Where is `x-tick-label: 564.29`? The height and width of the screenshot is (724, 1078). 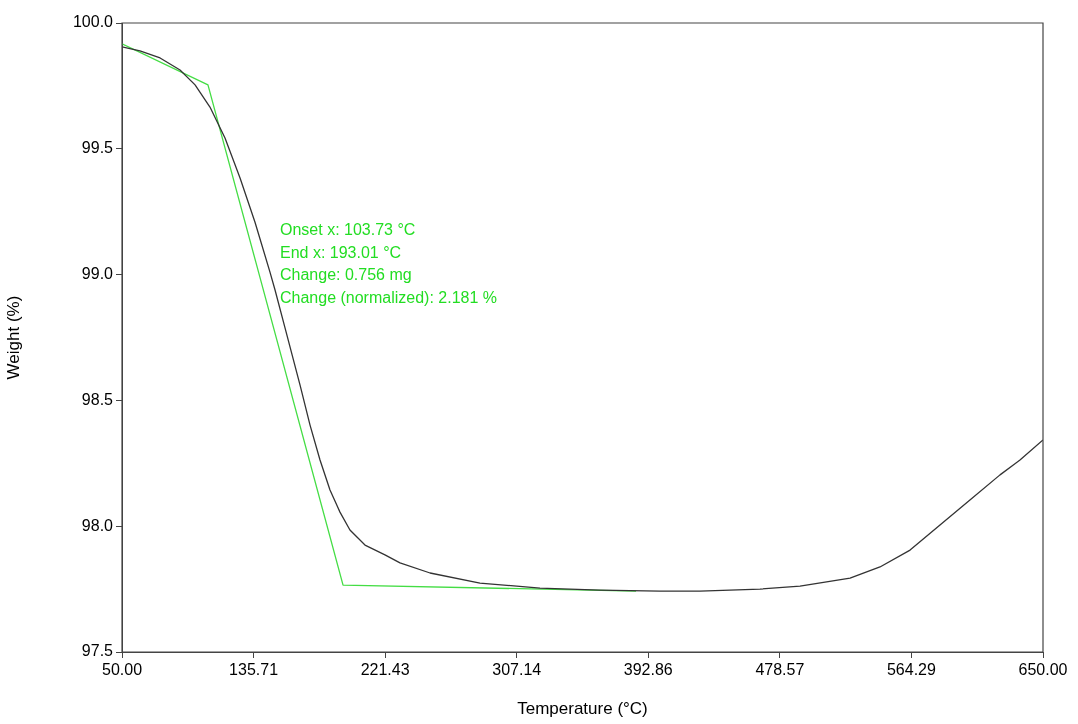 x-tick-label: 564.29 is located at coordinates (911, 670).